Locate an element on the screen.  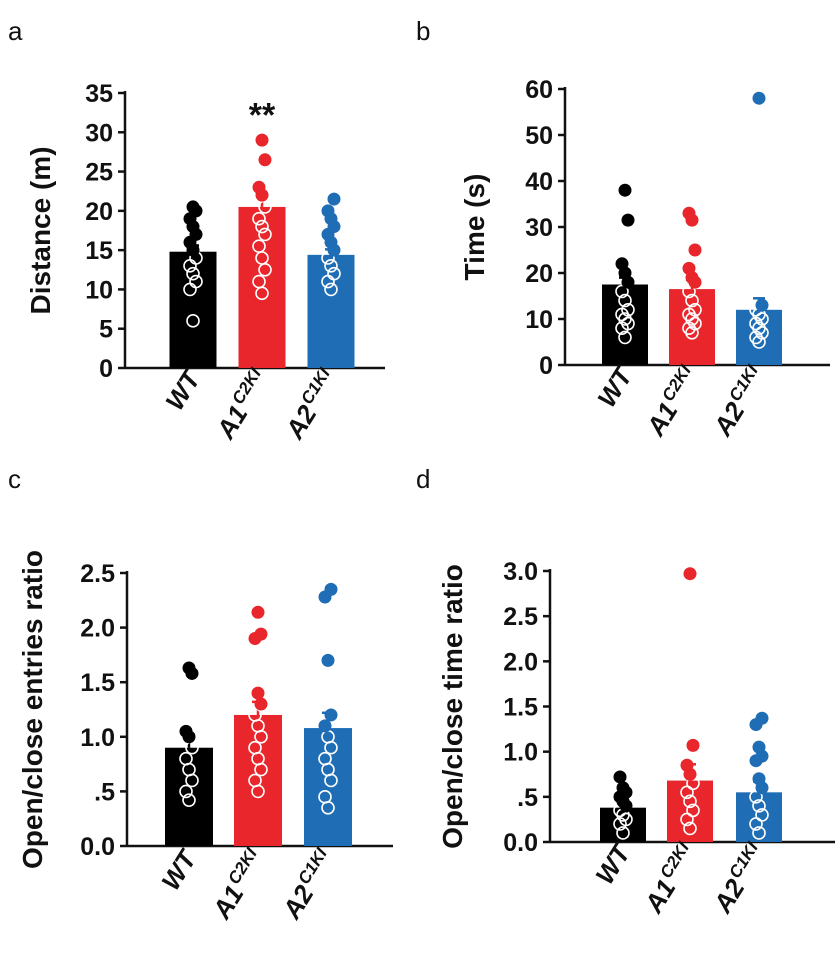
bar-wt is located at coordinates (193, 309).